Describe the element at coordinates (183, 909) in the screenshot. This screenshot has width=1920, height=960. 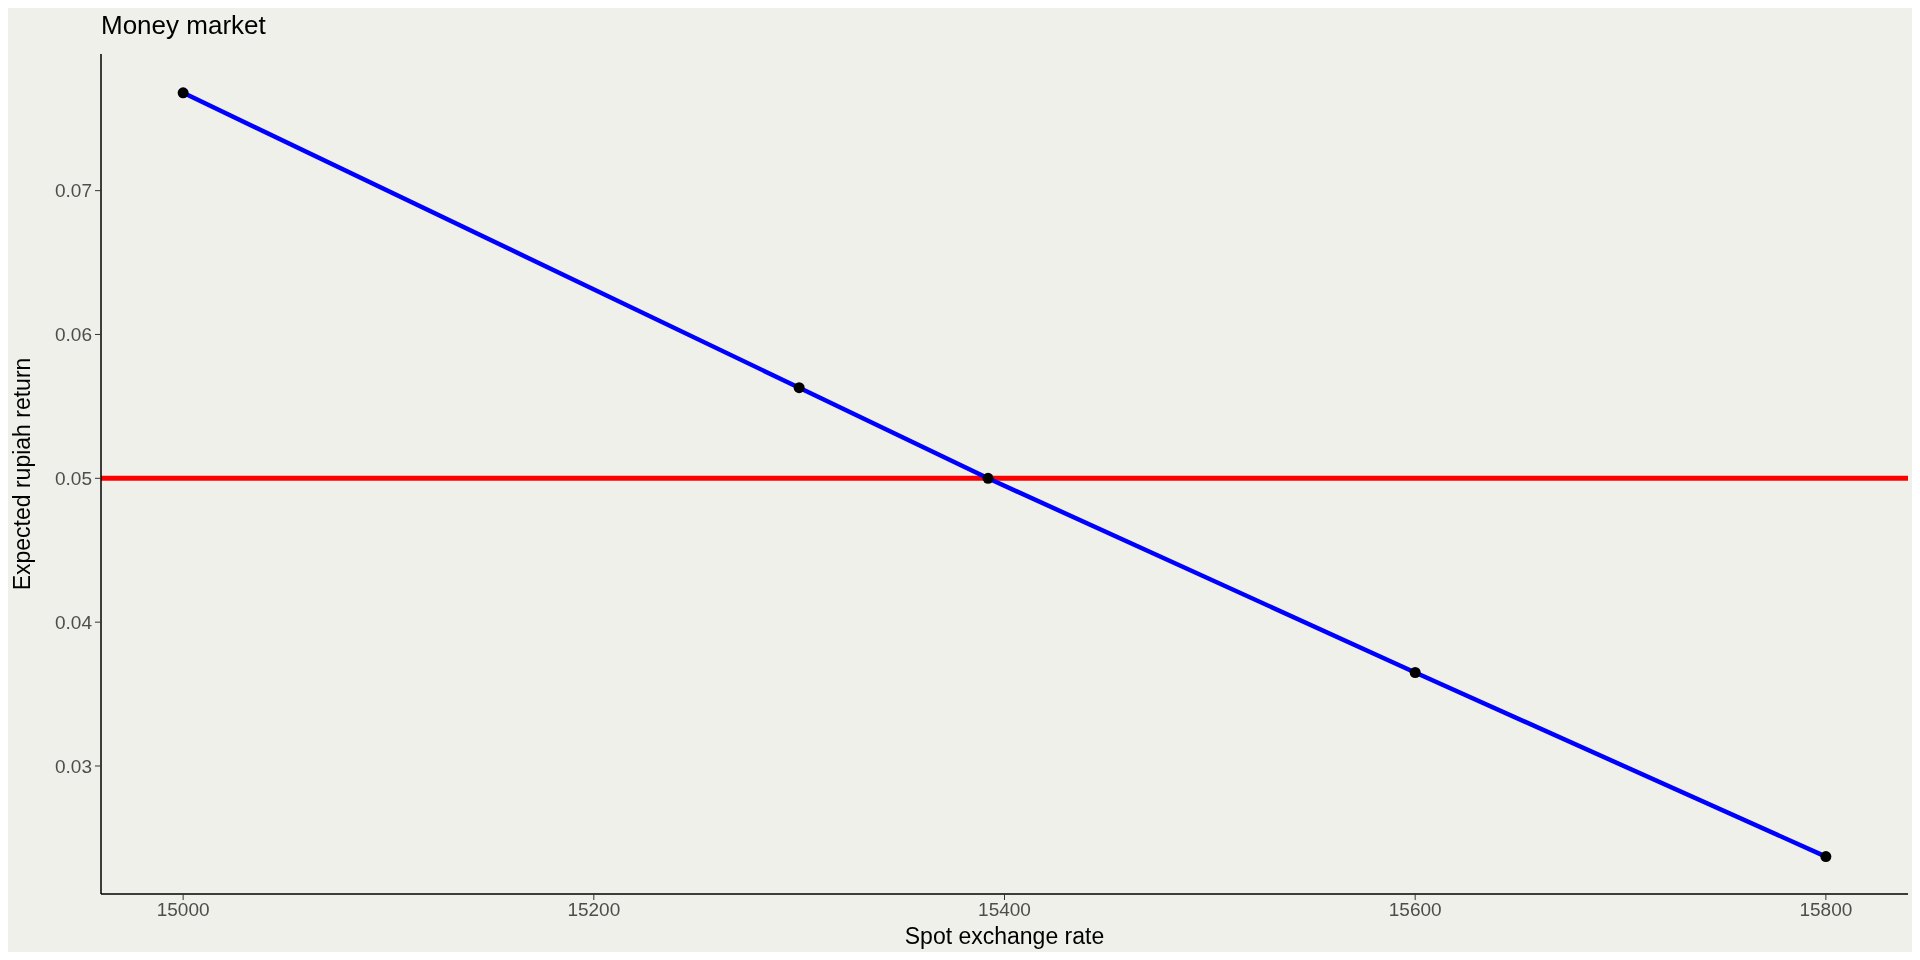
I see `x-tick-label: 15000` at that location.